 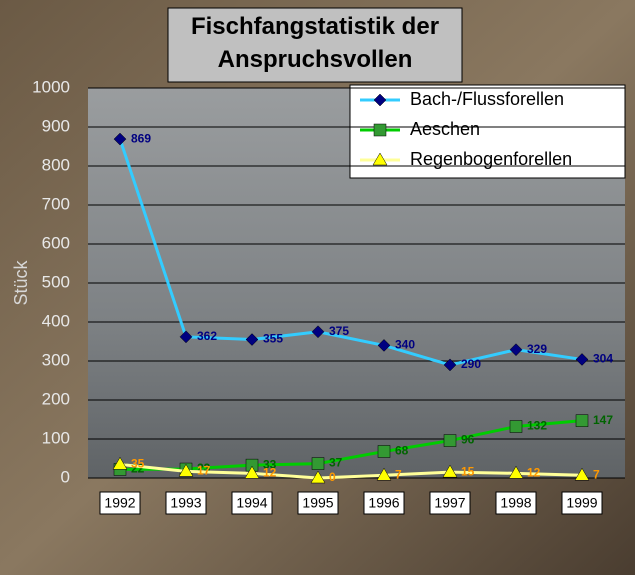 I want to click on legend-label: Regenbogenforellen, so click(x=491, y=159).